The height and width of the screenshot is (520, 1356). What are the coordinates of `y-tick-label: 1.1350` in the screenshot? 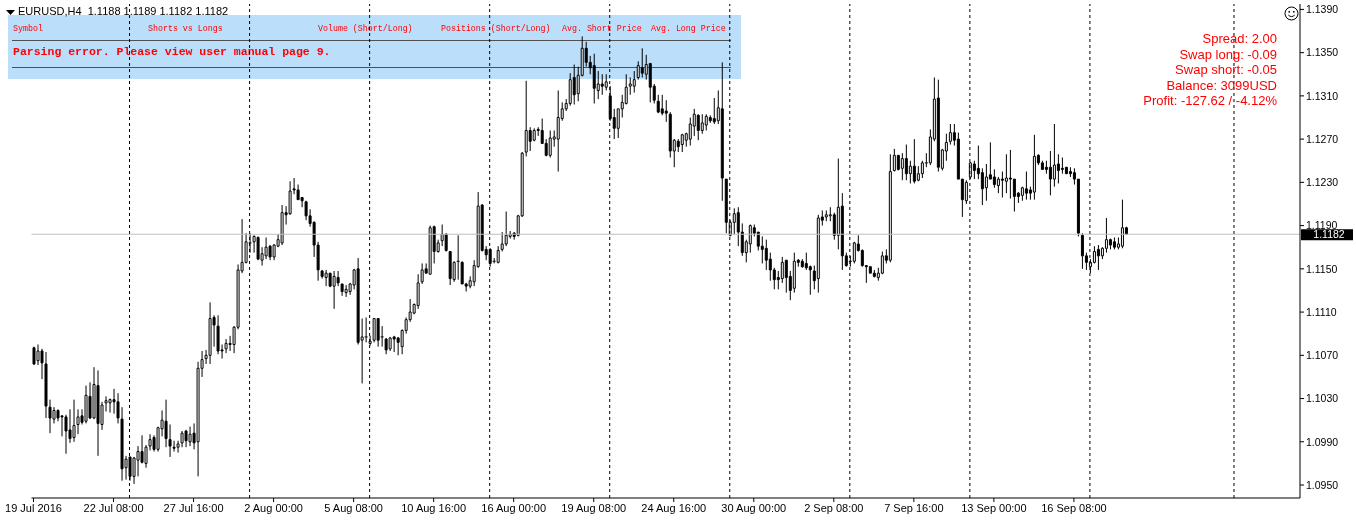 It's located at (1322, 52).